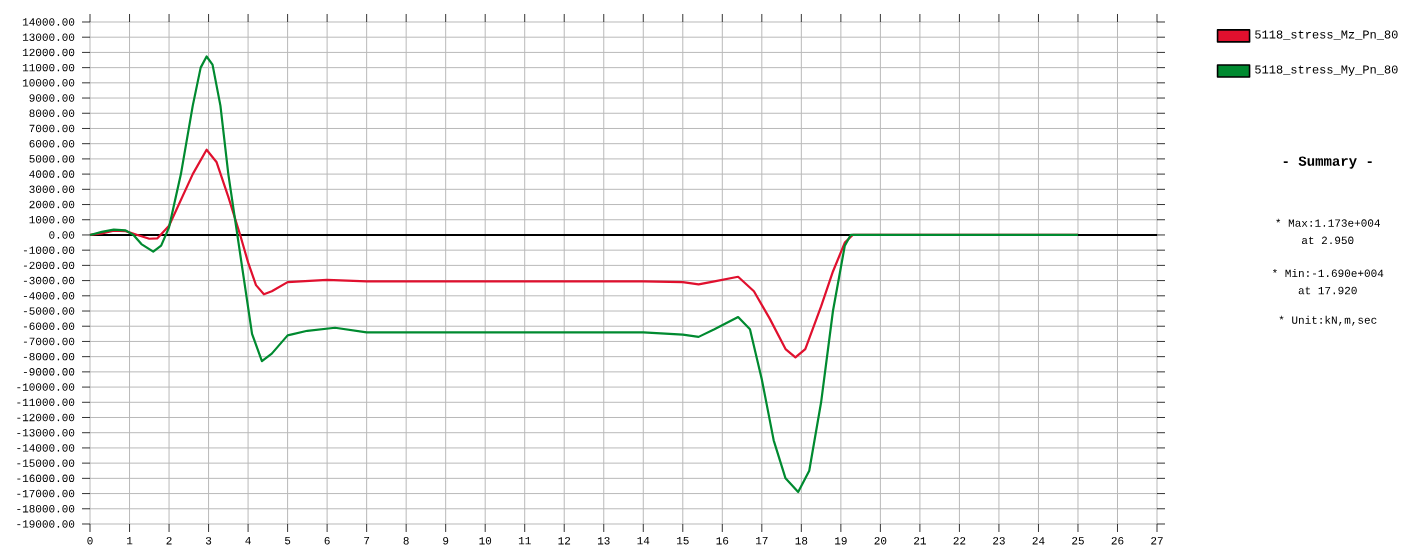 The height and width of the screenshot is (555, 1417). Describe the element at coordinates (248, 541) in the screenshot. I see `x-tick-label: 4` at that location.